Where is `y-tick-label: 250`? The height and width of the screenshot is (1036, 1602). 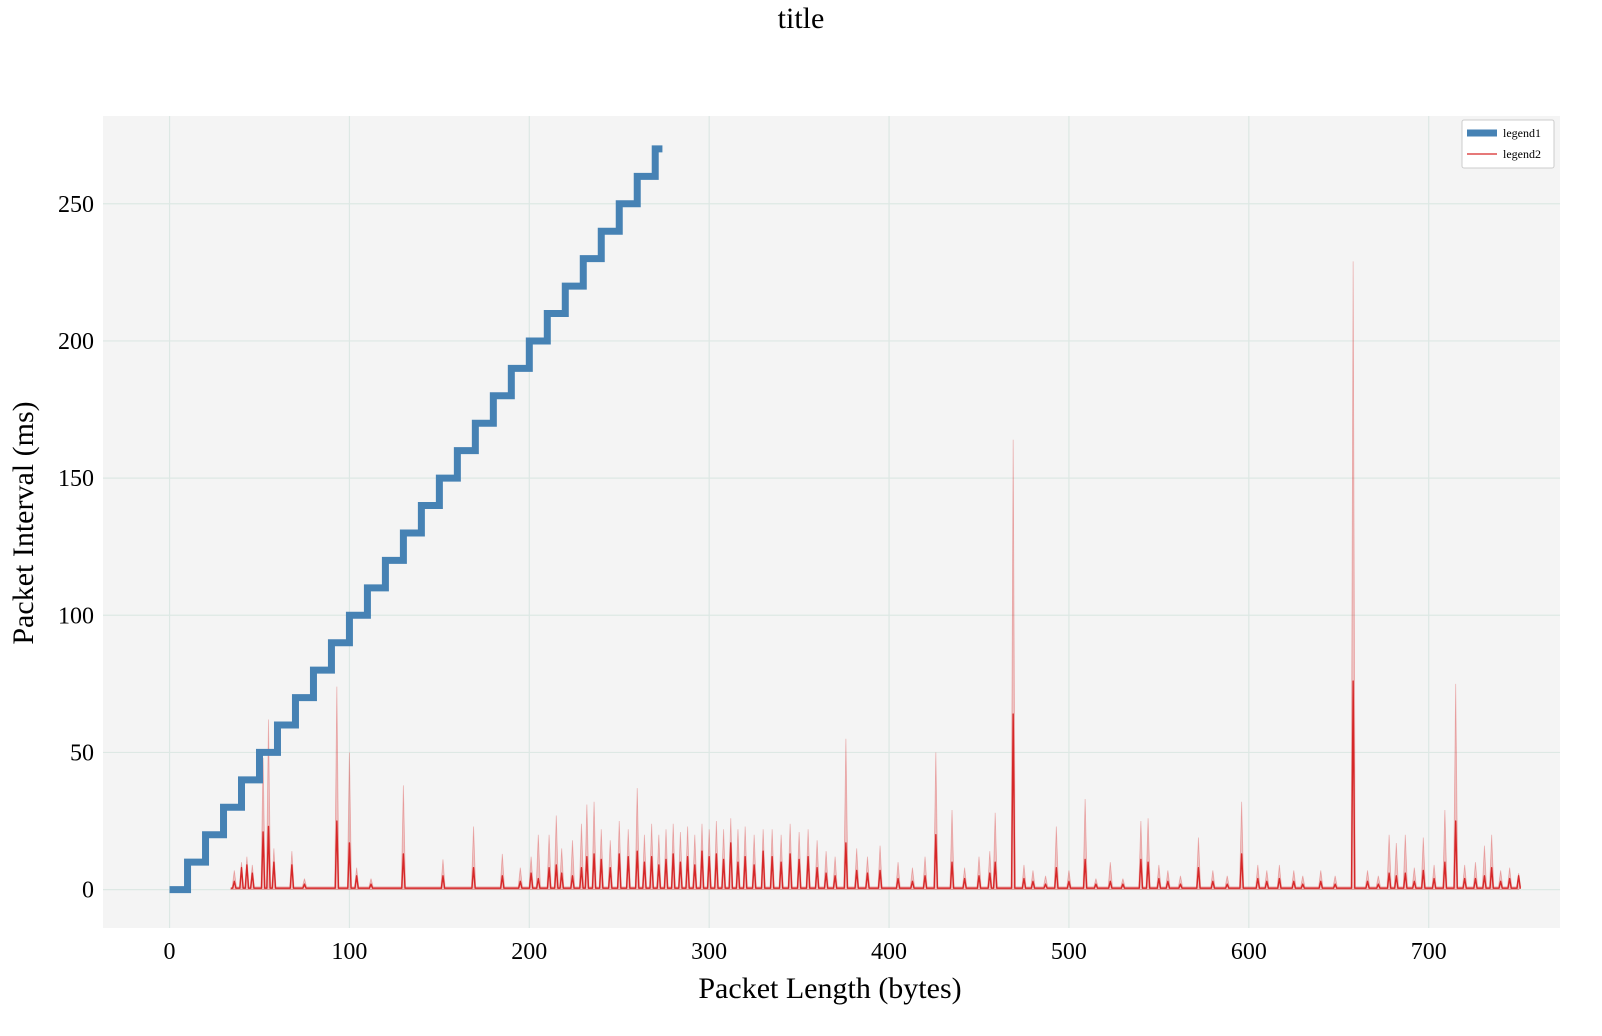 y-tick-label: 250 is located at coordinates (76, 205).